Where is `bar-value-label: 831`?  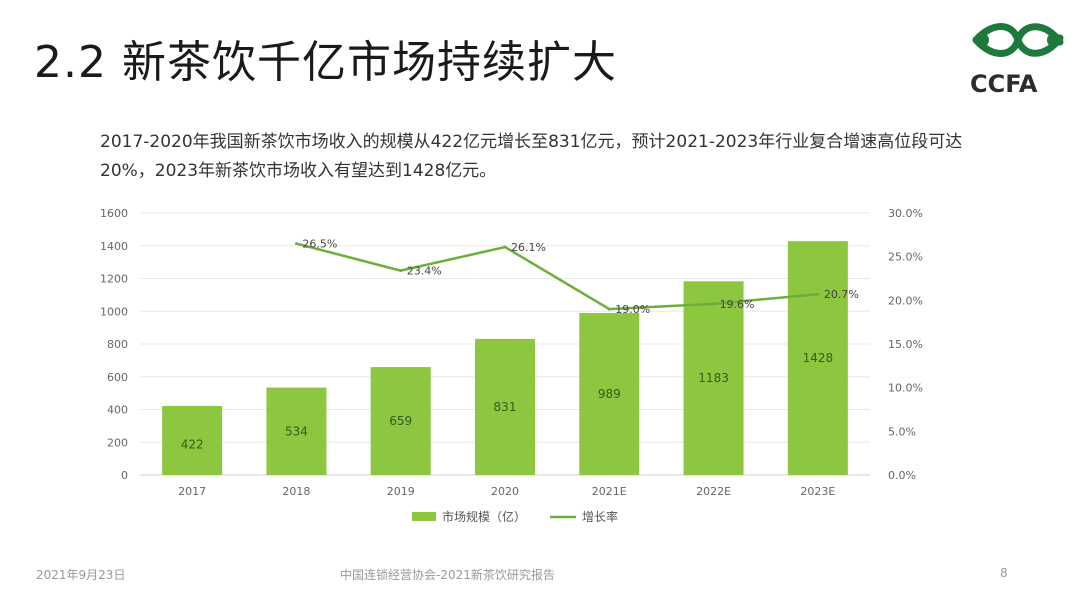
bar-value-label: 831 is located at coordinates (505, 407).